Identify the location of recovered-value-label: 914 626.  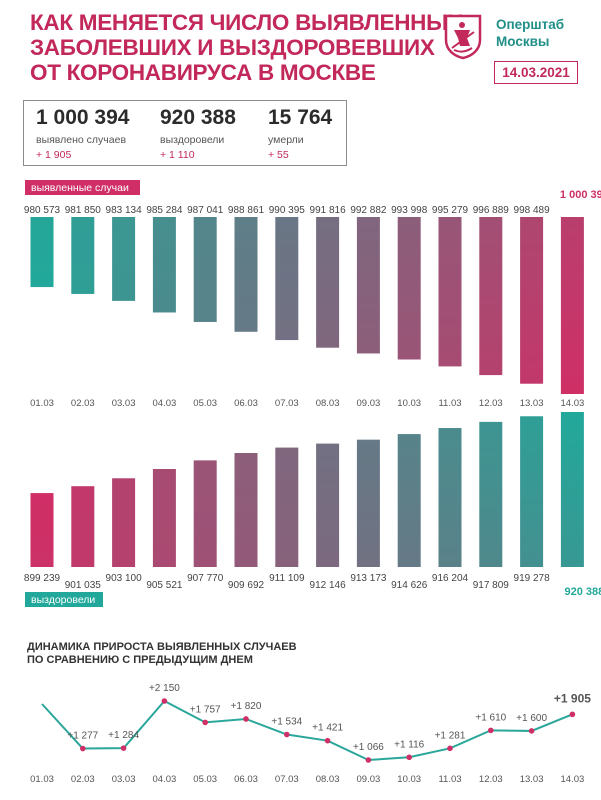
(409, 585).